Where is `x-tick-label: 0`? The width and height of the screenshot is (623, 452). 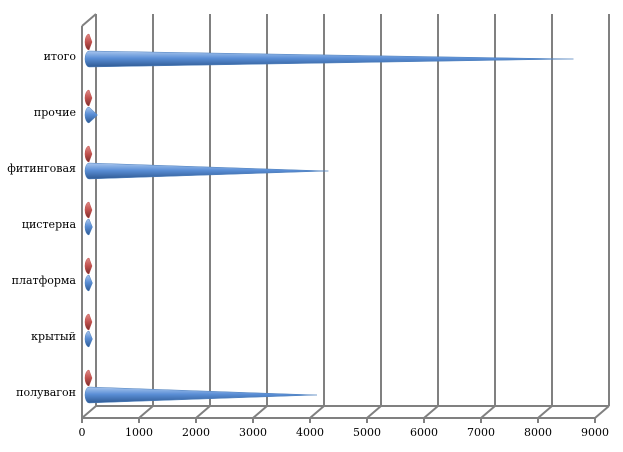 x-tick-label: 0 is located at coordinates (82, 432).